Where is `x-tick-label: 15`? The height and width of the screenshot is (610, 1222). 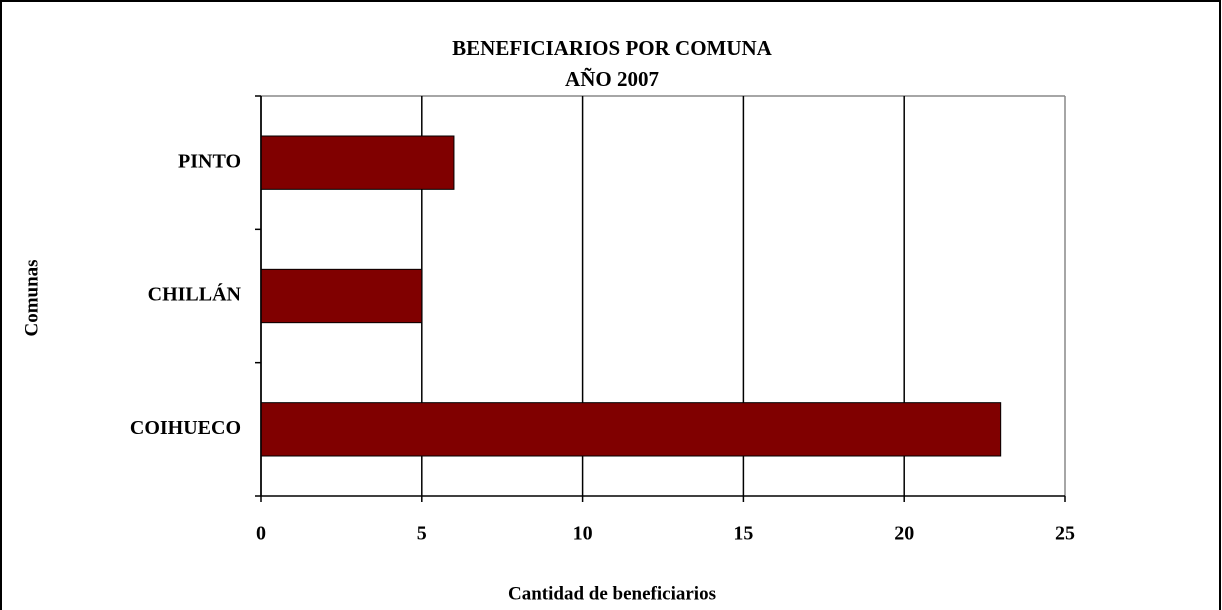
x-tick-label: 15 is located at coordinates (743, 534).